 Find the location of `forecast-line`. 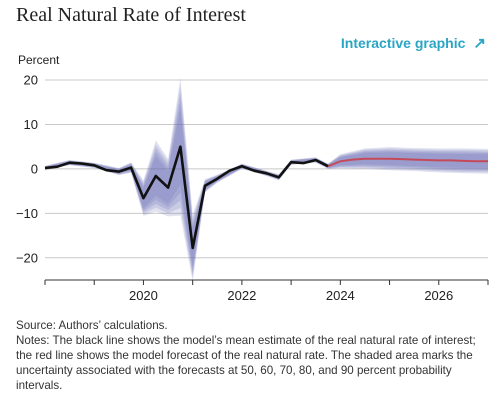

forecast-line is located at coordinates (407, 162).